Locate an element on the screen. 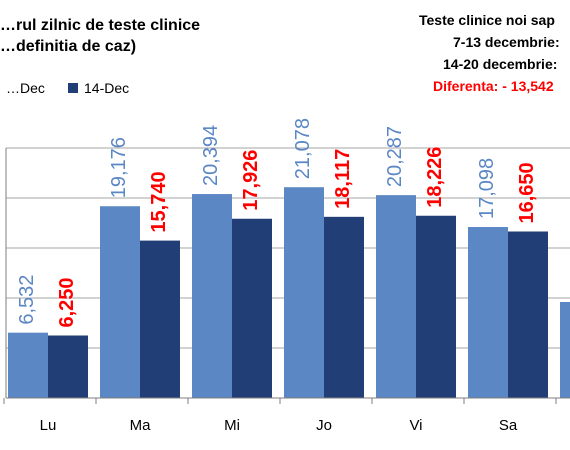  bar-partial-cutoff is located at coordinates (565, 350).